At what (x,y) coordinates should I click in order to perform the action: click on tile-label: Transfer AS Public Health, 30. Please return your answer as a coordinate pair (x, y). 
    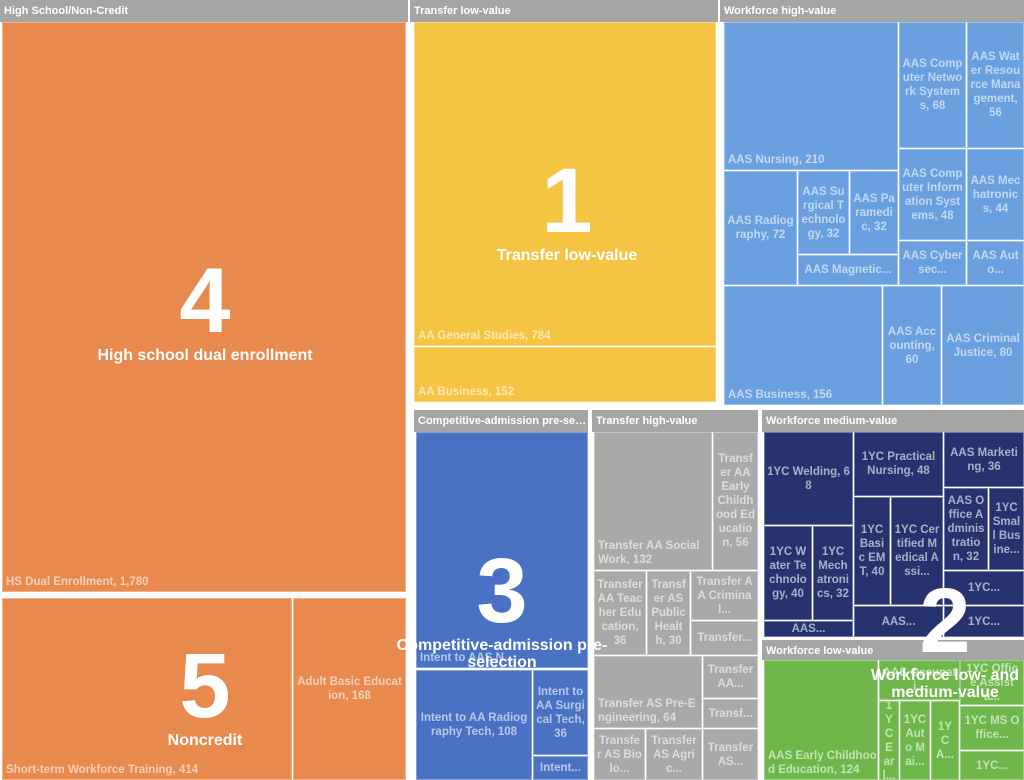
    Looking at the image, I should click on (668, 613).